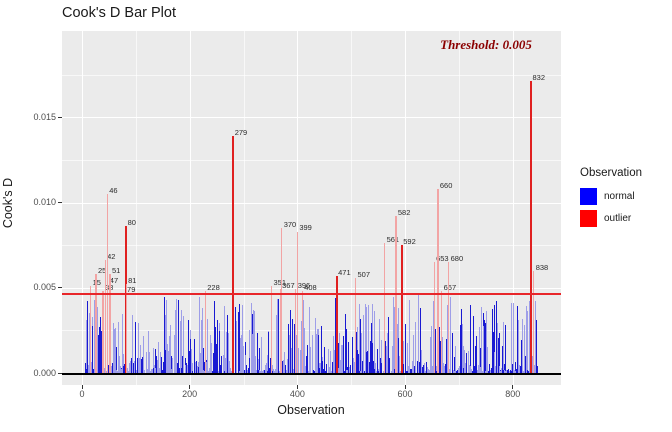 This screenshot has width=672, height=432. I want to click on x-tick-mark, so click(513, 387).